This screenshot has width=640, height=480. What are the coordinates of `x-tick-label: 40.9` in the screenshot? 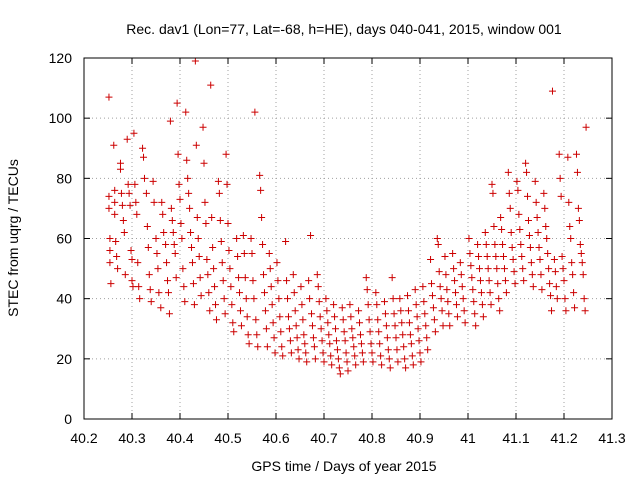 It's located at (419, 438).